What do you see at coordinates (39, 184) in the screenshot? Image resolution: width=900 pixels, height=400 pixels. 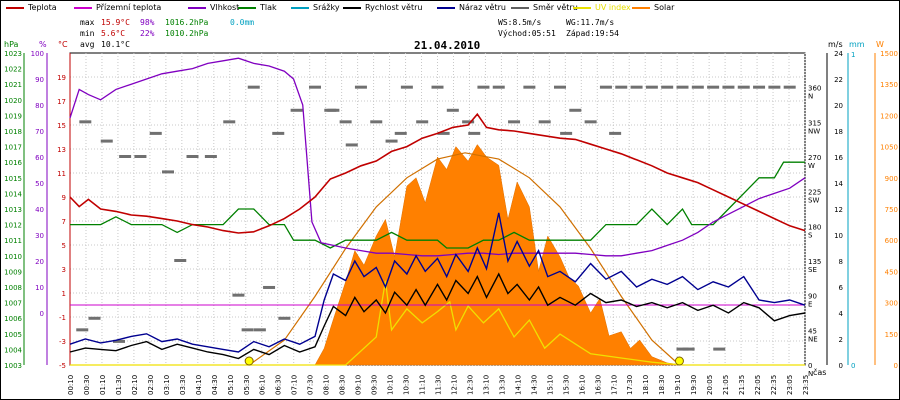 I see `percent-tick-label: 50` at bounding box center [39, 184].